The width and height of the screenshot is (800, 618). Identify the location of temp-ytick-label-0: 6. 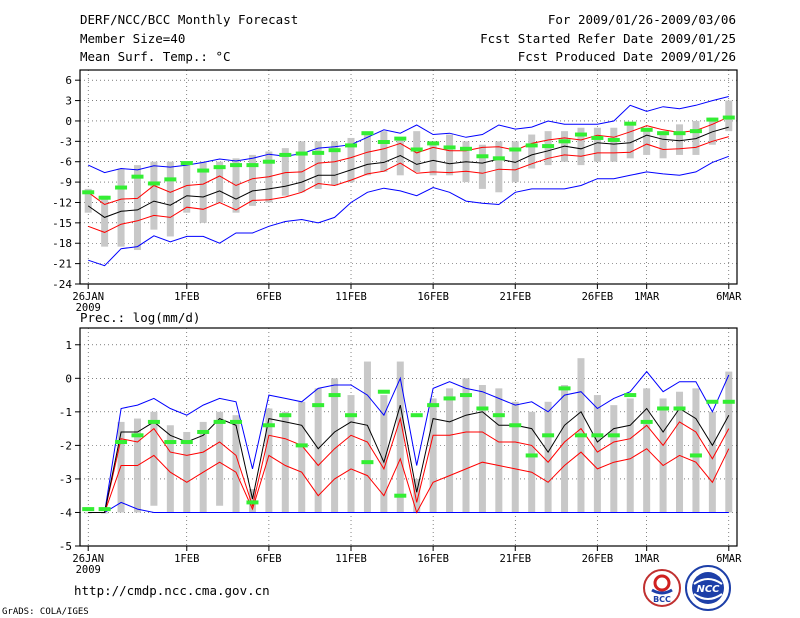
(68, 80).